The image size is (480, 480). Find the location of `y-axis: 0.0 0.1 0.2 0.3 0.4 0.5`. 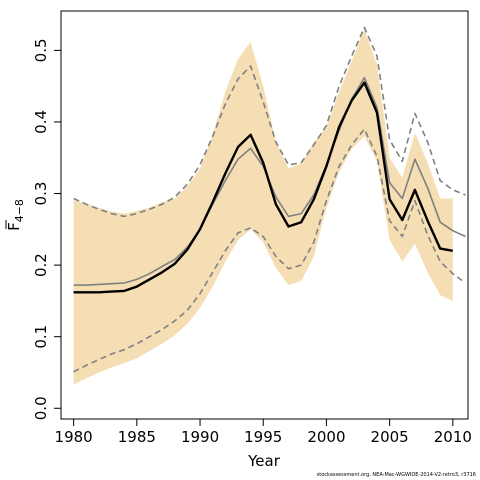

y-axis: 0.0 0.1 0.2 0.3 0.4 0.5 is located at coordinates (46, 229).